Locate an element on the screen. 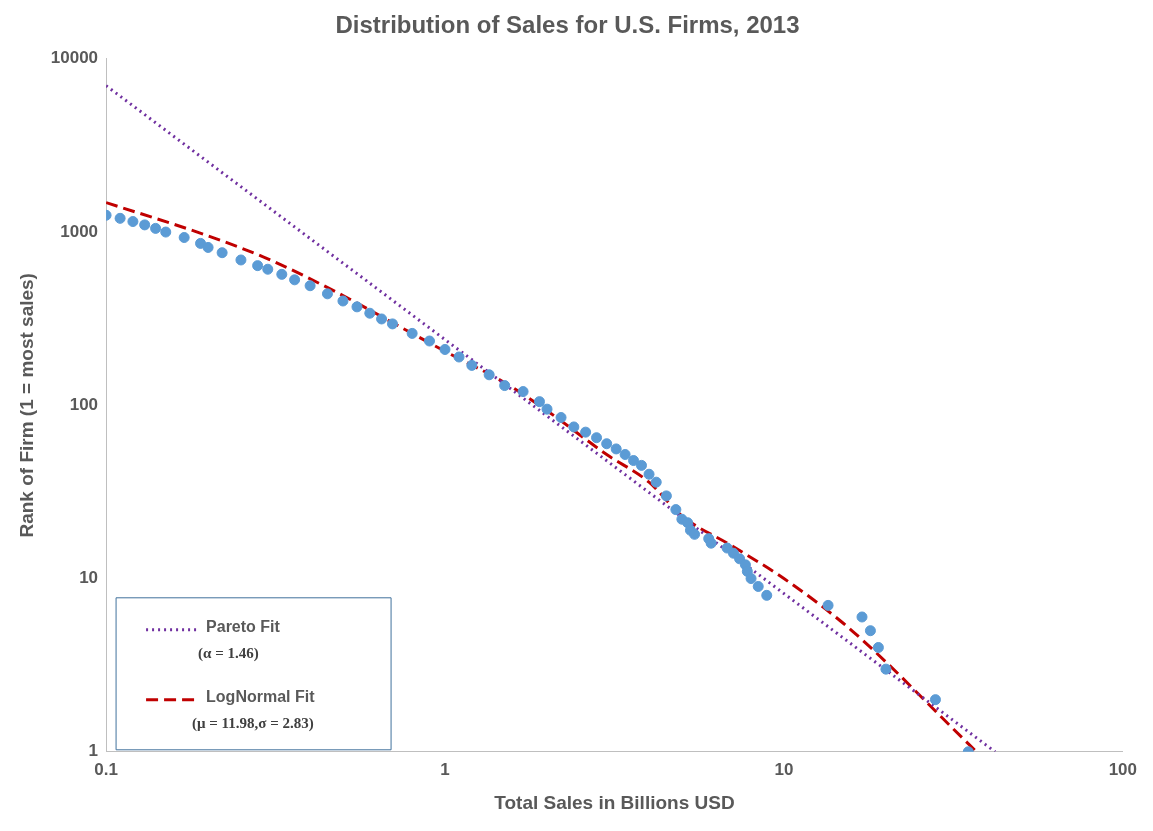 Image resolution: width=1153 pixels, height=831 pixels. annotation: (α = 1.46) is located at coordinates (228, 653).